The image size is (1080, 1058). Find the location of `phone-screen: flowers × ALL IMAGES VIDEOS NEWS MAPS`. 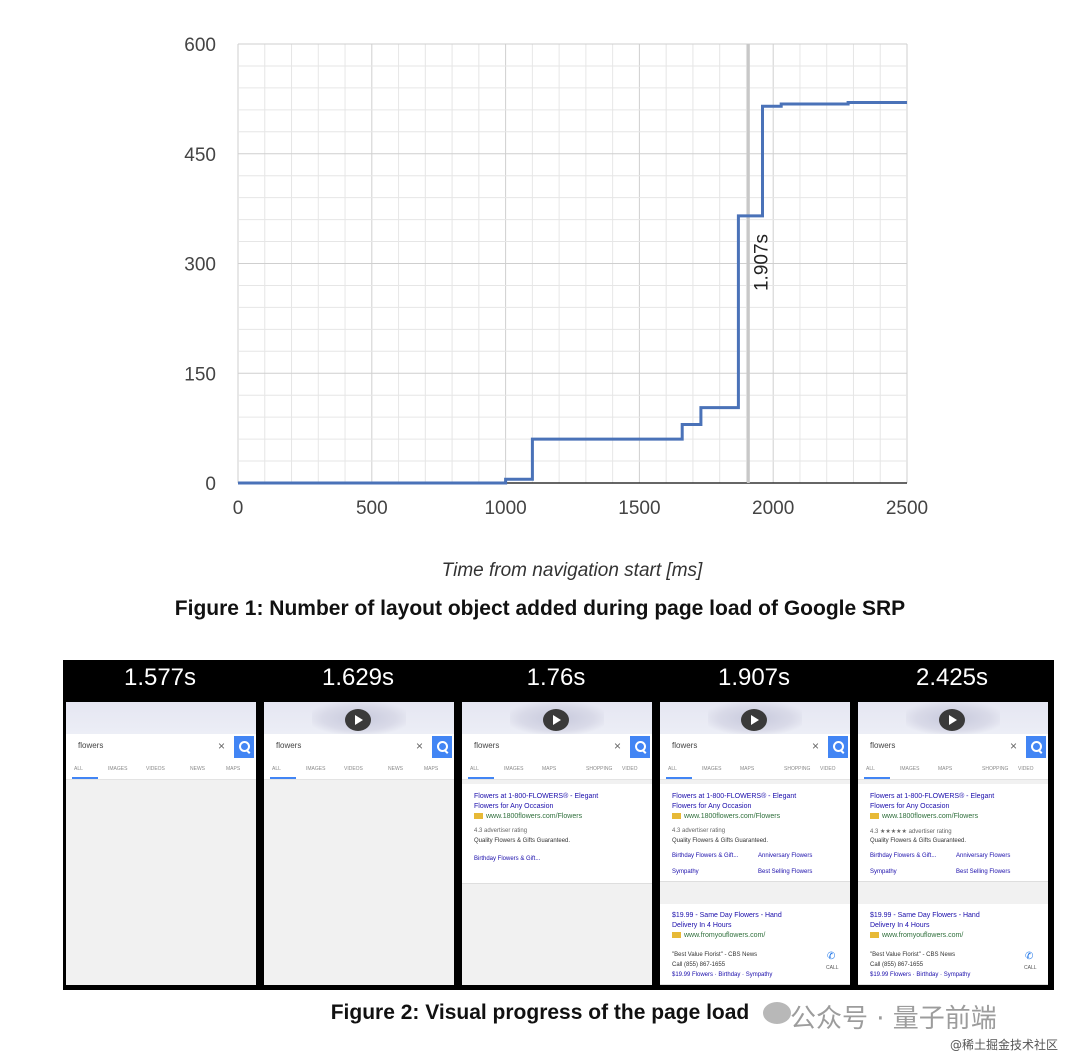

phone-screen: flowers × ALL IMAGES VIDEOS NEWS MAPS is located at coordinates (161, 843).